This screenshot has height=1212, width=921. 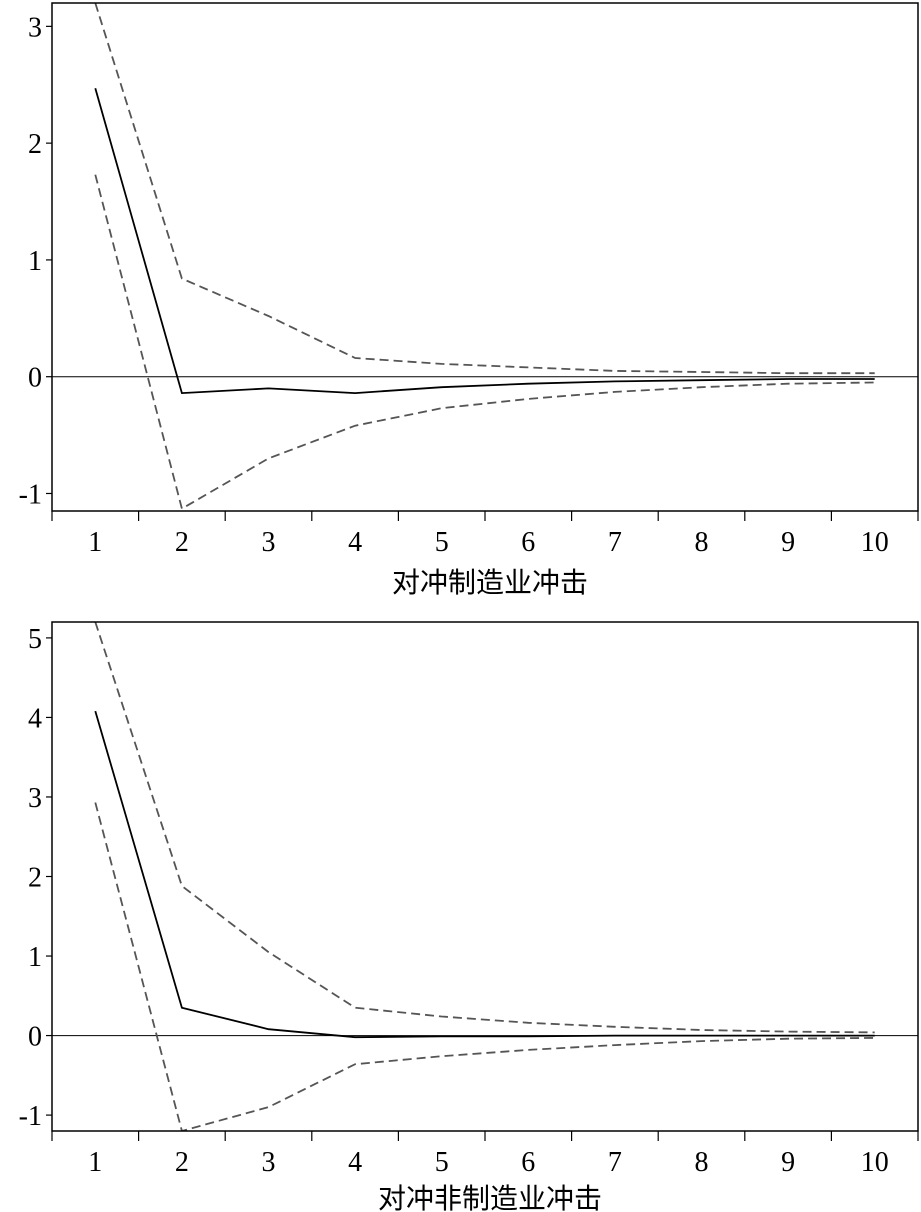 What do you see at coordinates (490, 1197) in the screenshot?
I see `x-axis-title: 对冲非制造业冲击` at bounding box center [490, 1197].